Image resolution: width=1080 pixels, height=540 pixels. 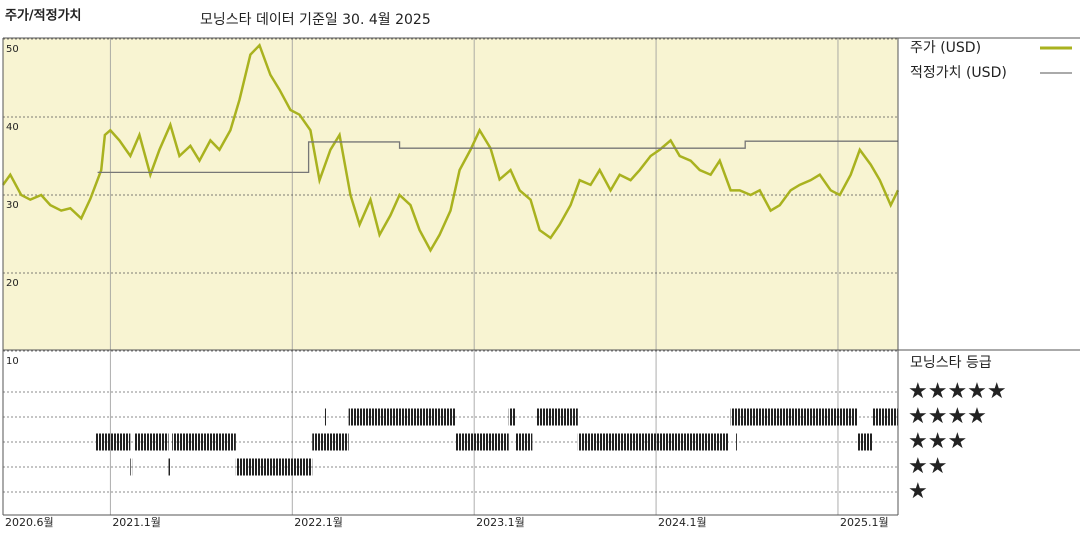 I want to click on y-tick-label: 30, so click(x=12, y=205).